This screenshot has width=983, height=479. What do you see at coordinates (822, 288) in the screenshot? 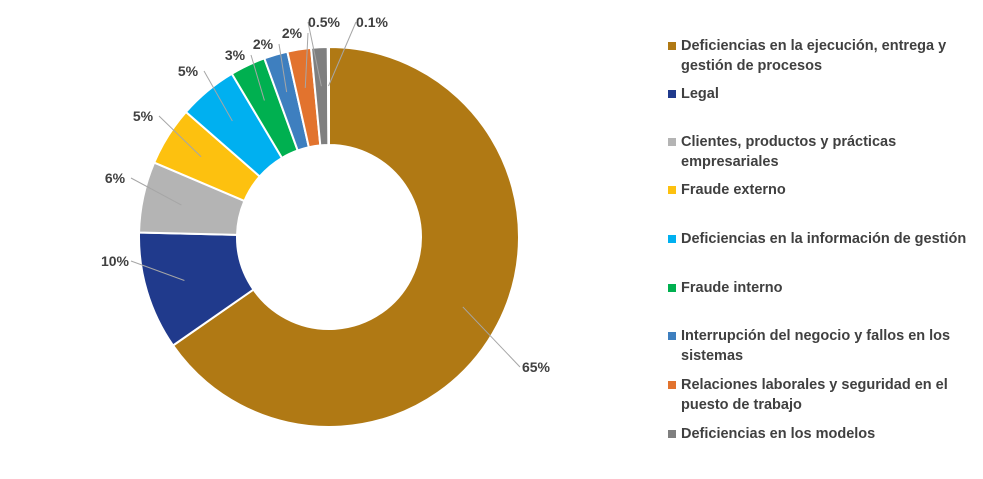
I see `legend-item: Fraude interno` at bounding box center [822, 288].